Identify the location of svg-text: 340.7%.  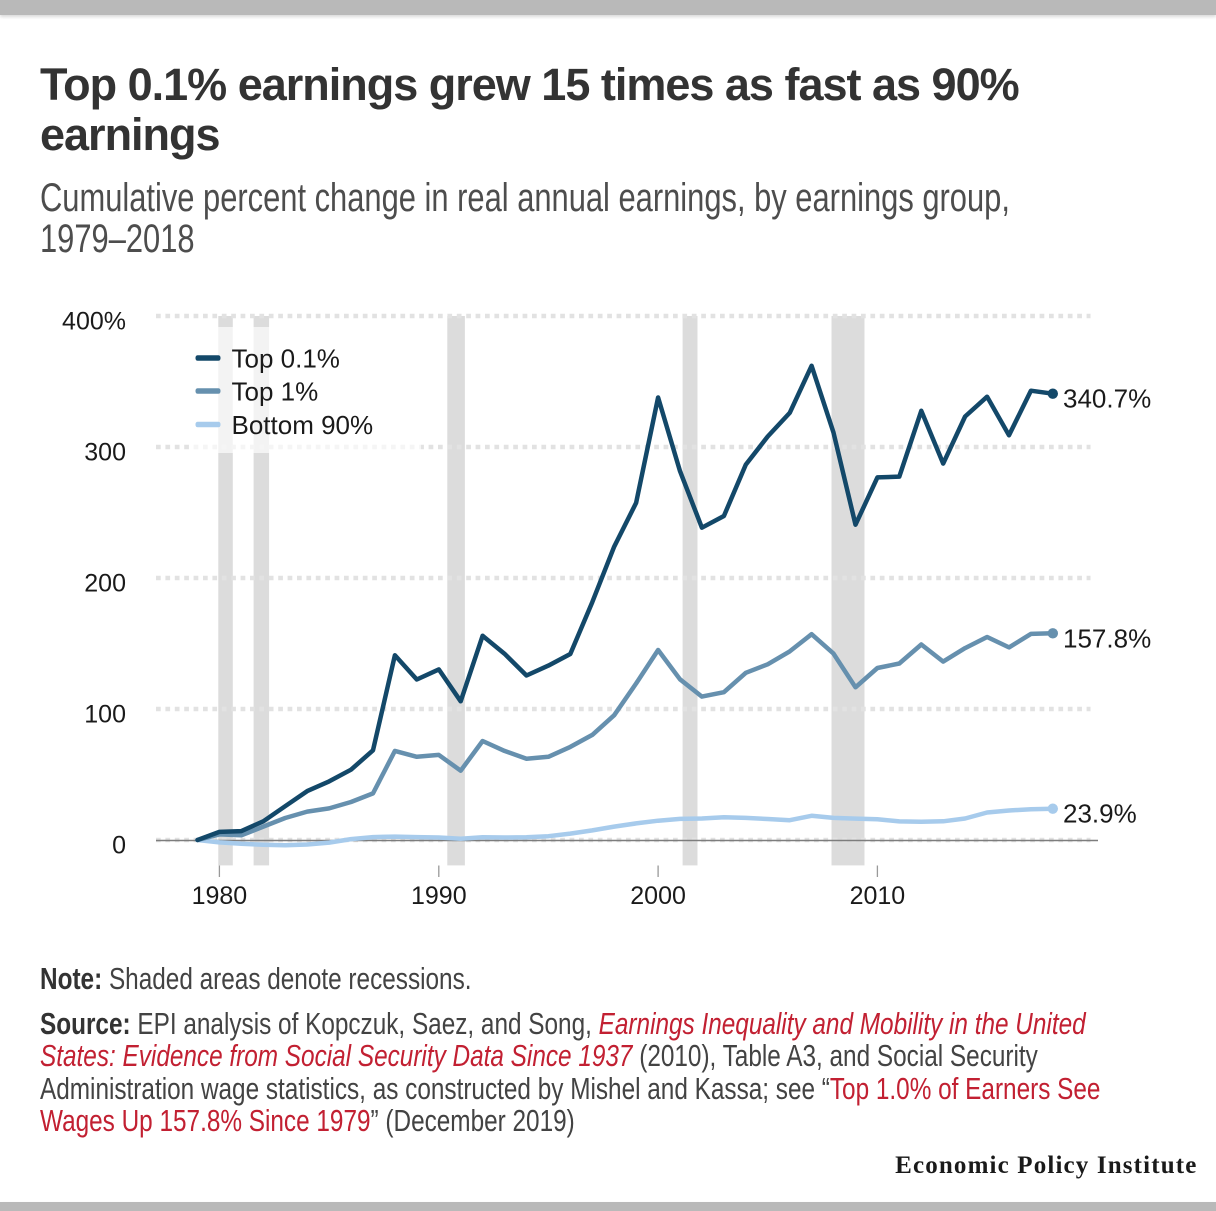
(1107, 399).